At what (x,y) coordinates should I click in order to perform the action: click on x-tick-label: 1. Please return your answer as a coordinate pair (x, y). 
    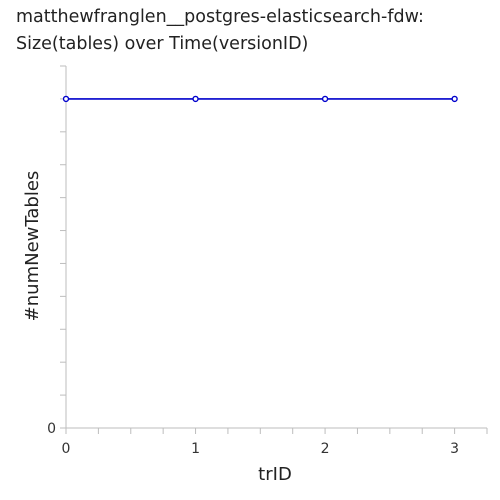
    Looking at the image, I should click on (195, 449).